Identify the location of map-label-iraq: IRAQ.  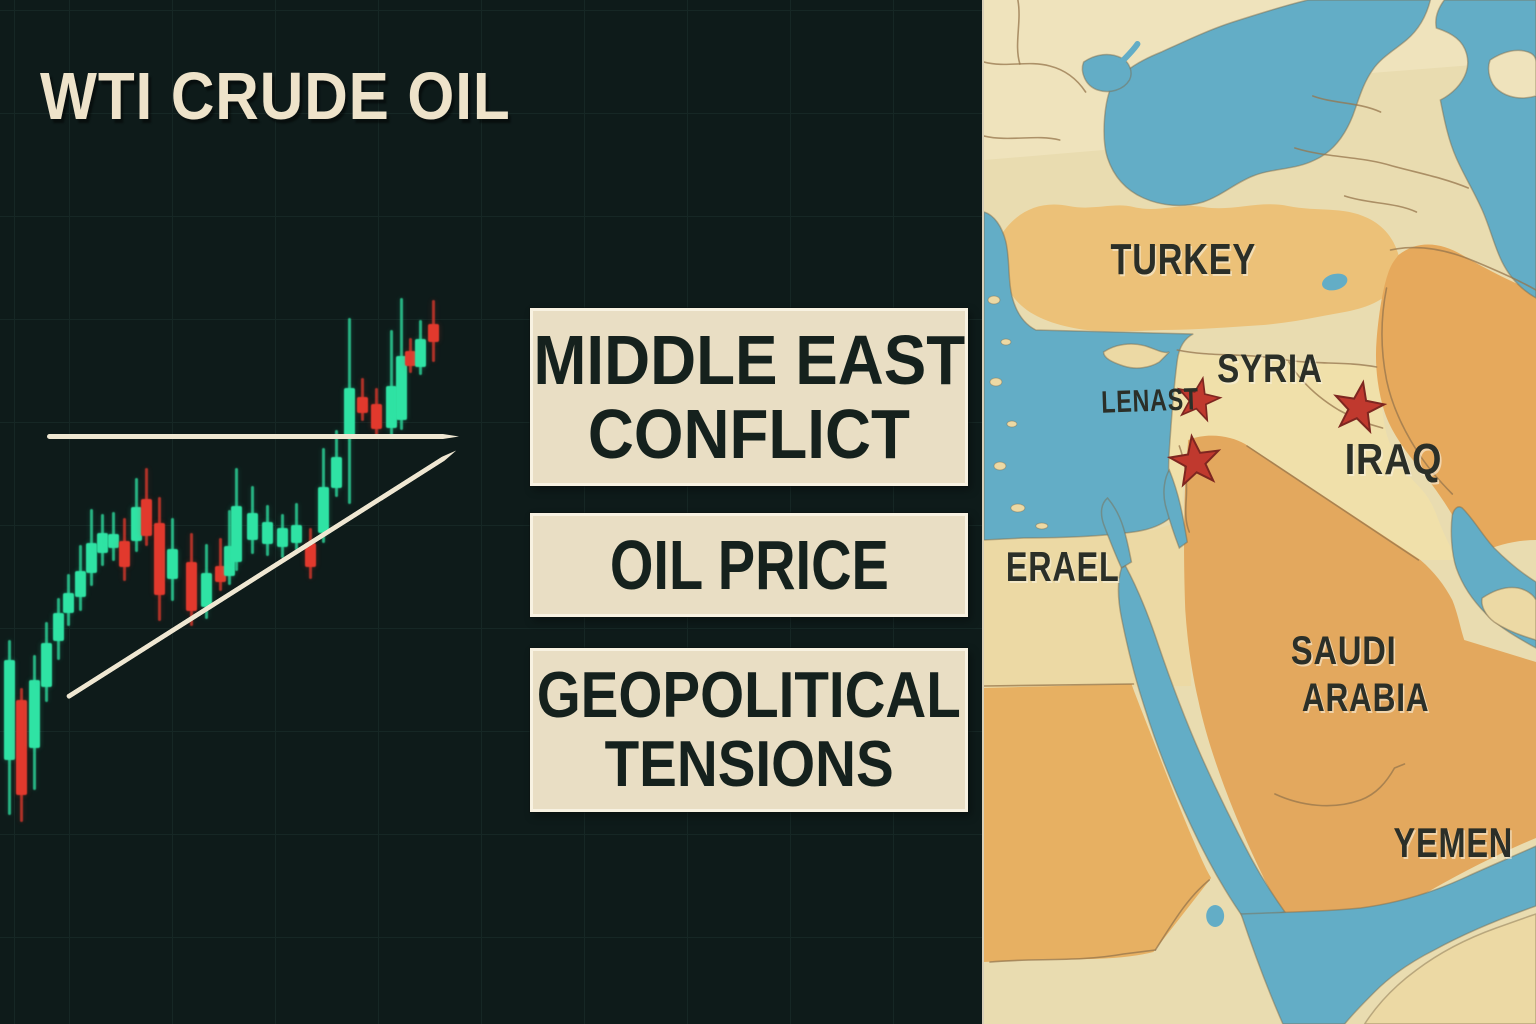
(1394, 459).